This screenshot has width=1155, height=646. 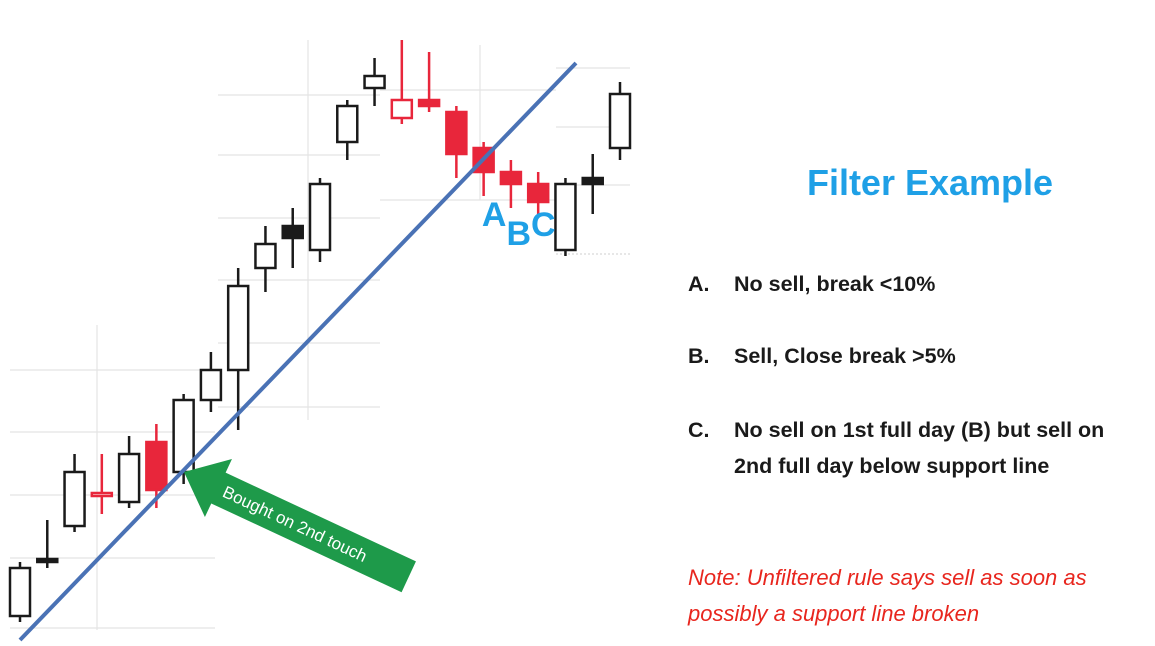 I want to click on rule-letter: B., so click(x=699, y=356).